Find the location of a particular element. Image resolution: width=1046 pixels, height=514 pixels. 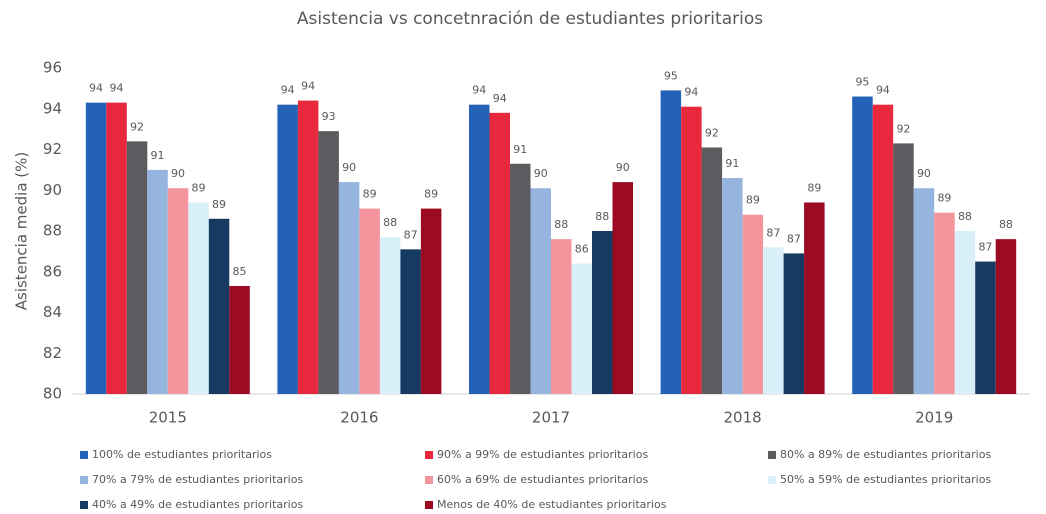

legend-label: Menos de 40% de estudiantes prioritarios is located at coordinates (552, 504).